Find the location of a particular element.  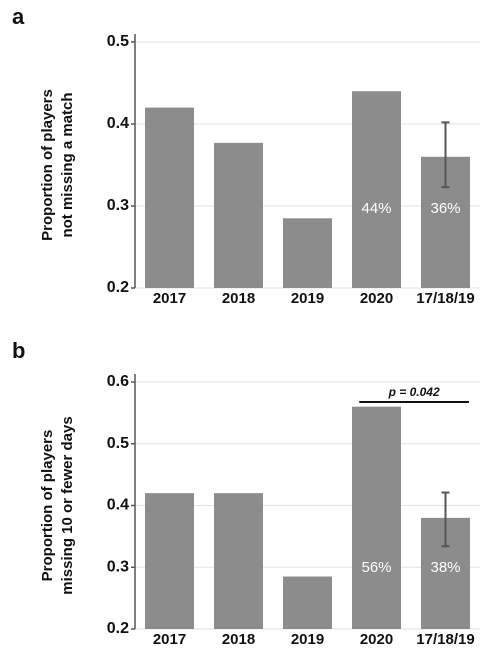

panel-label: a is located at coordinates (18, 16).